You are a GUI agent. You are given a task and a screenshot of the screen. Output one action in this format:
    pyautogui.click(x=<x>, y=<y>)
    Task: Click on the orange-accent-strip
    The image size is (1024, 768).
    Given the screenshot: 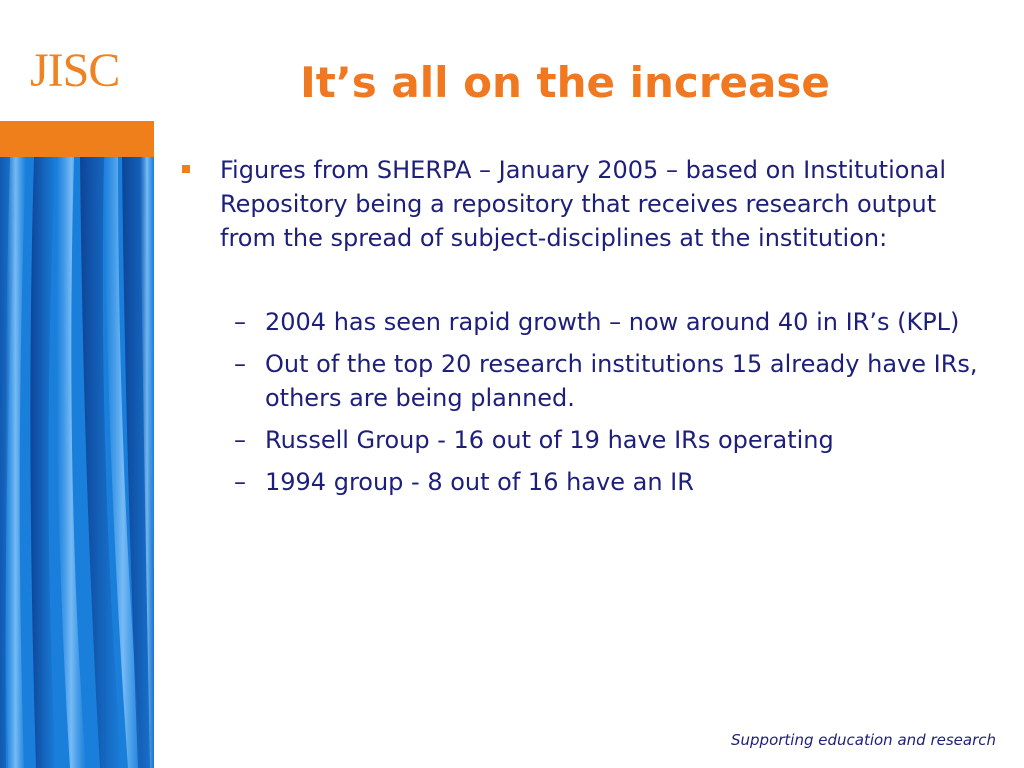 What is the action you would take?
    pyautogui.click(x=77, y=139)
    